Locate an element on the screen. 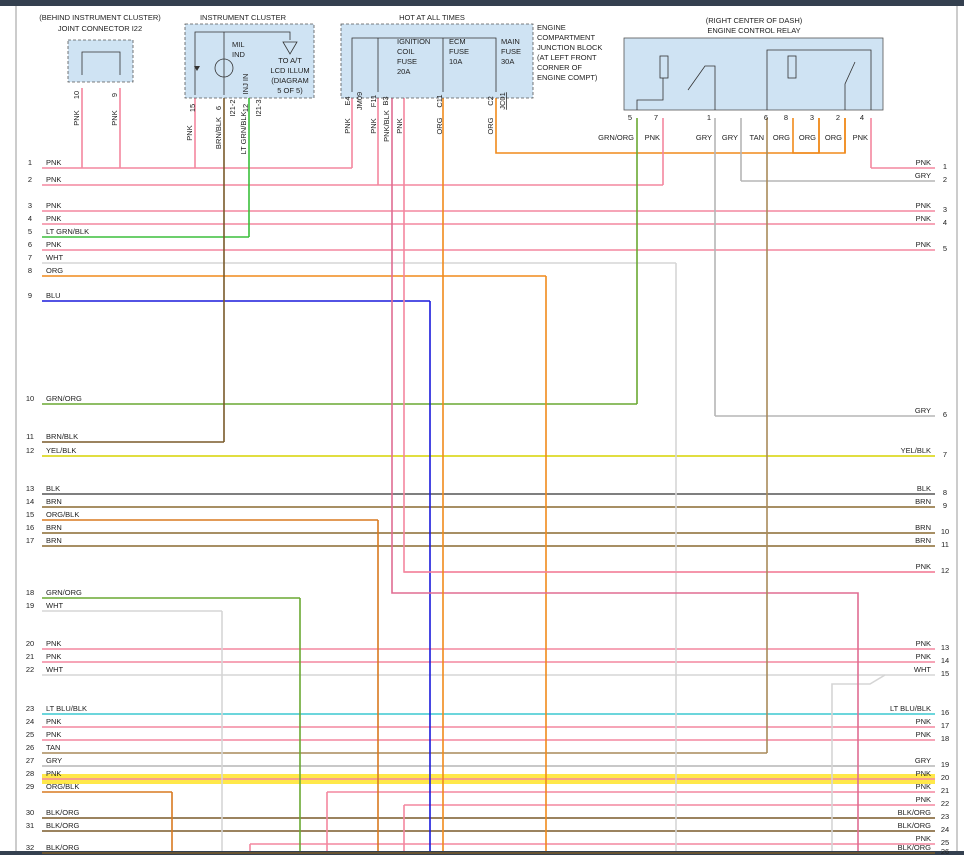 The width and height of the screenshot is (964, 855). pin-label: 6 is located at coordinates (766, 117).